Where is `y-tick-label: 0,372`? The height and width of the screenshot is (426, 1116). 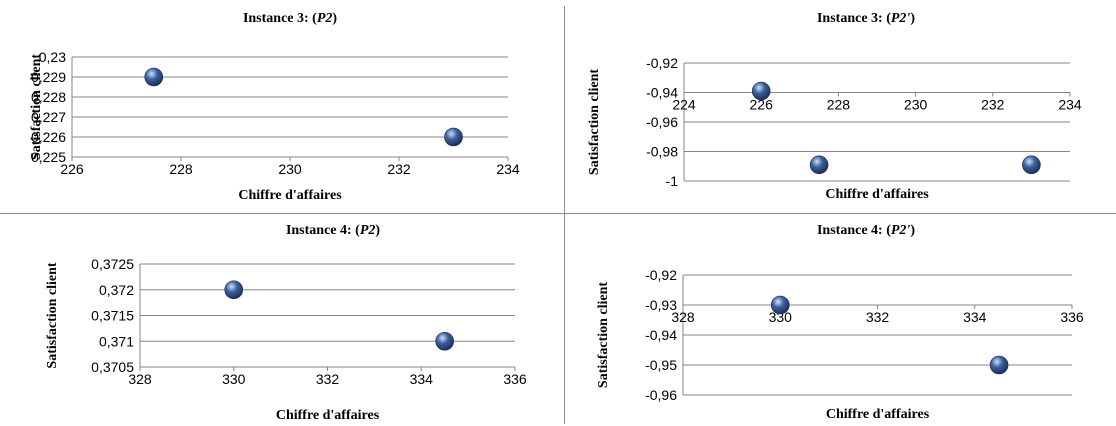
y-tick-label: 0,372 is located at coordinates (116, 290).